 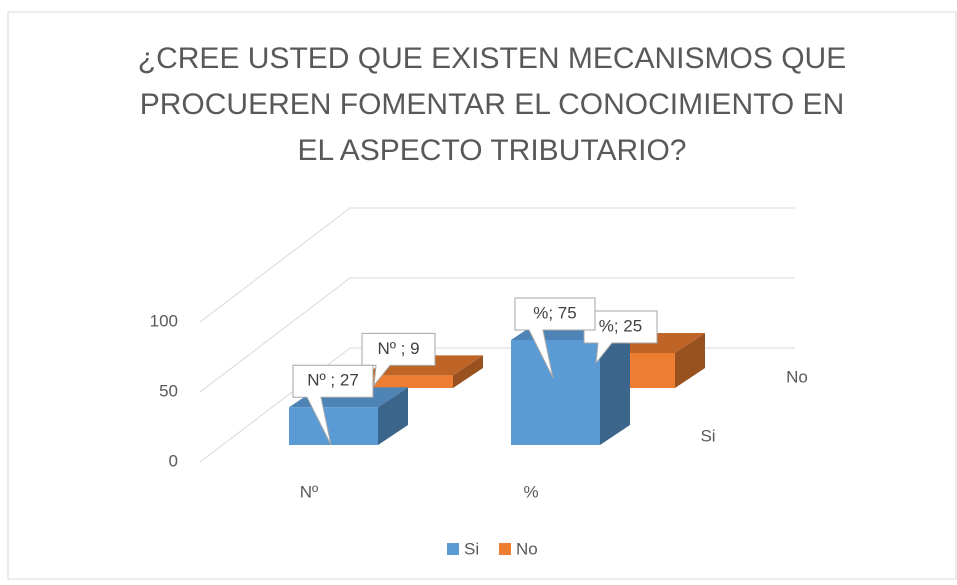 I want to click on chart-title: PROCUEREN FOMENTAR EL CONOCIMIENTO EN, so click(x=492, y=104).